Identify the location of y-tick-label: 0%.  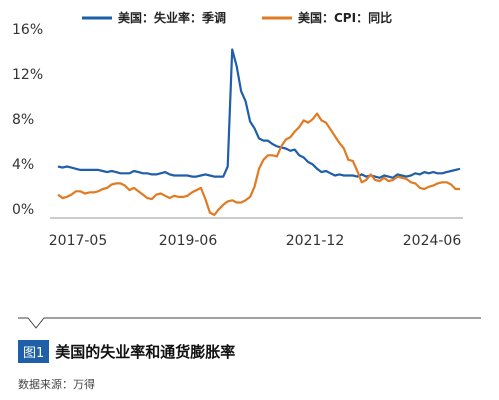
(23, 210).